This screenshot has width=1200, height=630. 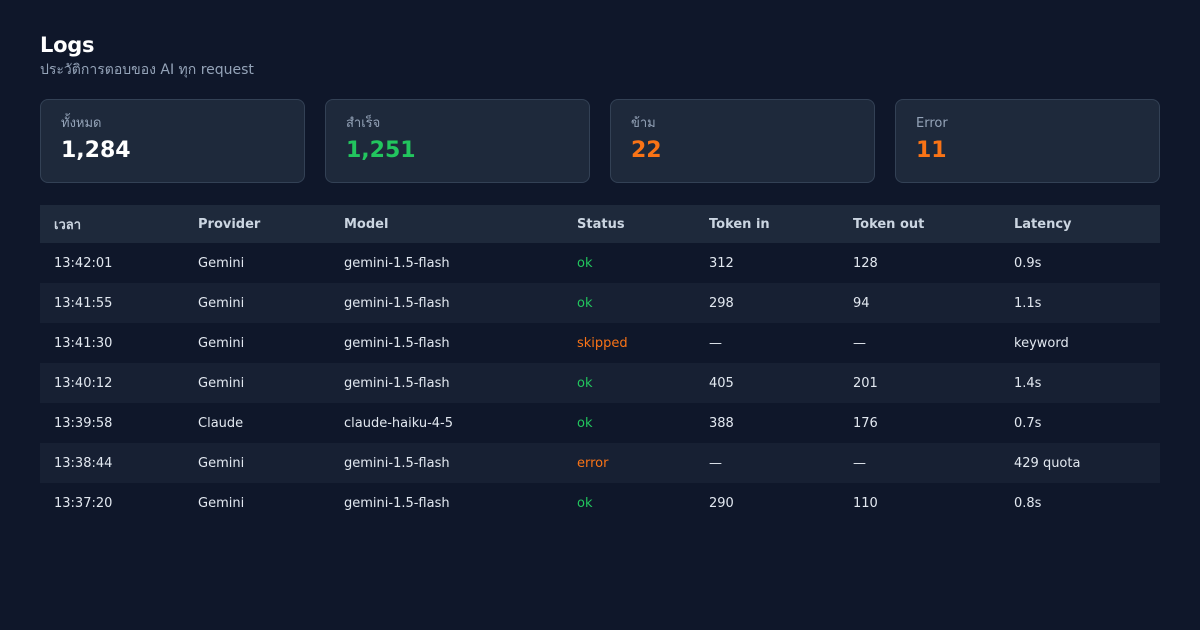 What do you see at coordinates (221, 423) in the screenshot?
I see `provider-cell: Claude` at bounding box center [221, 423].